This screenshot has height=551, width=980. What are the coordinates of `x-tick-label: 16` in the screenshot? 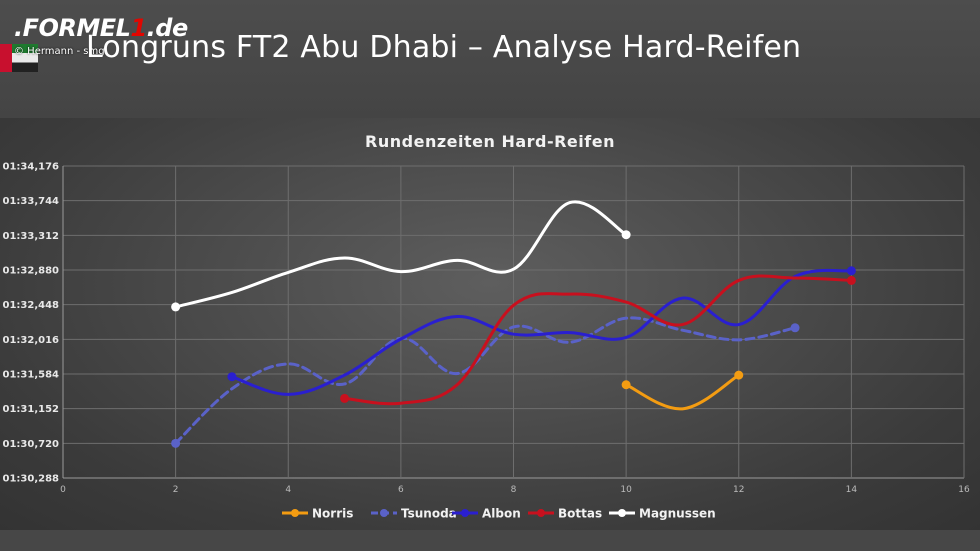 It's located at (964, 490).